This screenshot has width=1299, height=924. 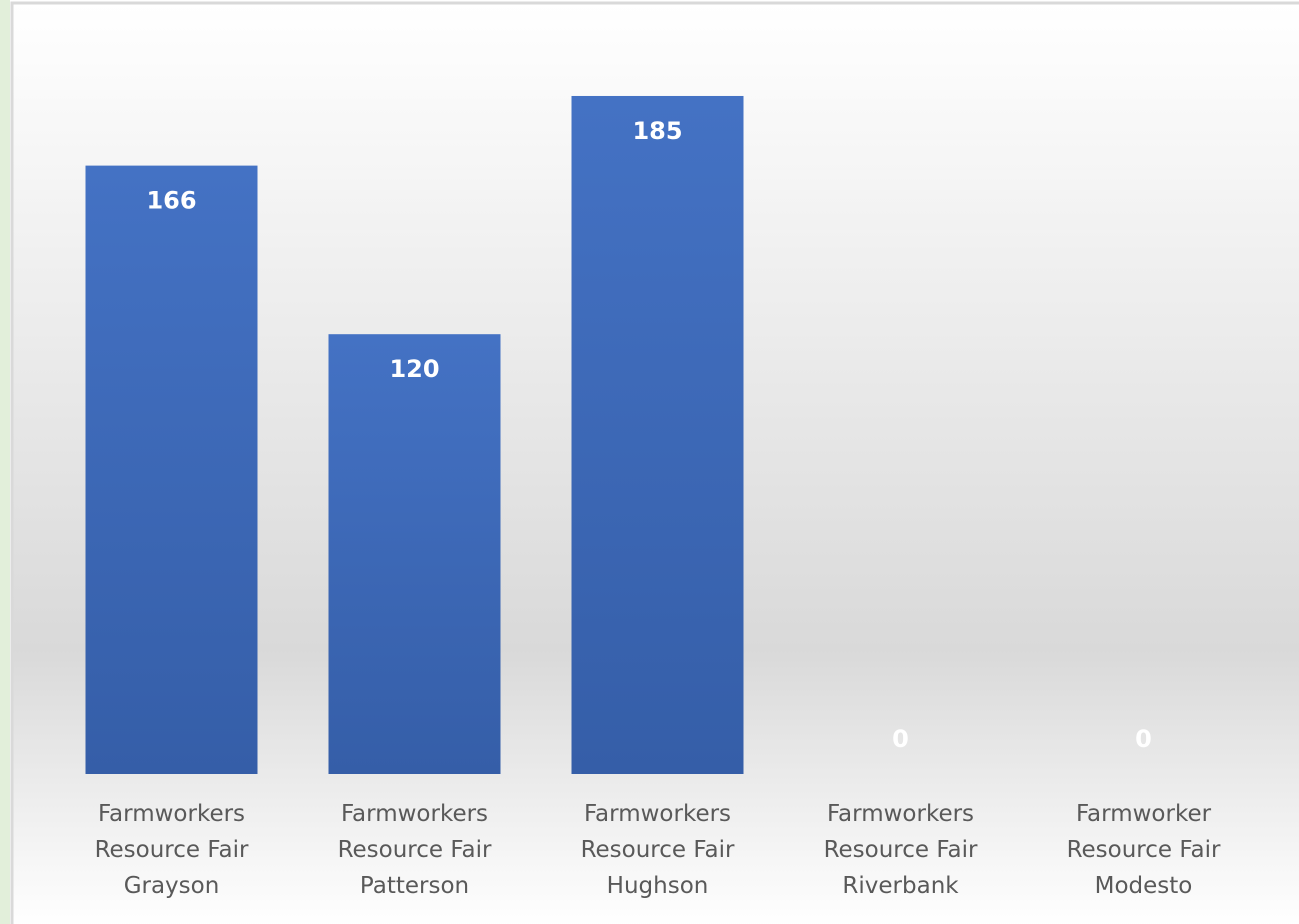 What do you see at coordinates (5, 462) in the screenshot?
I see `sheet-edge` at bounding box center [5, 462].